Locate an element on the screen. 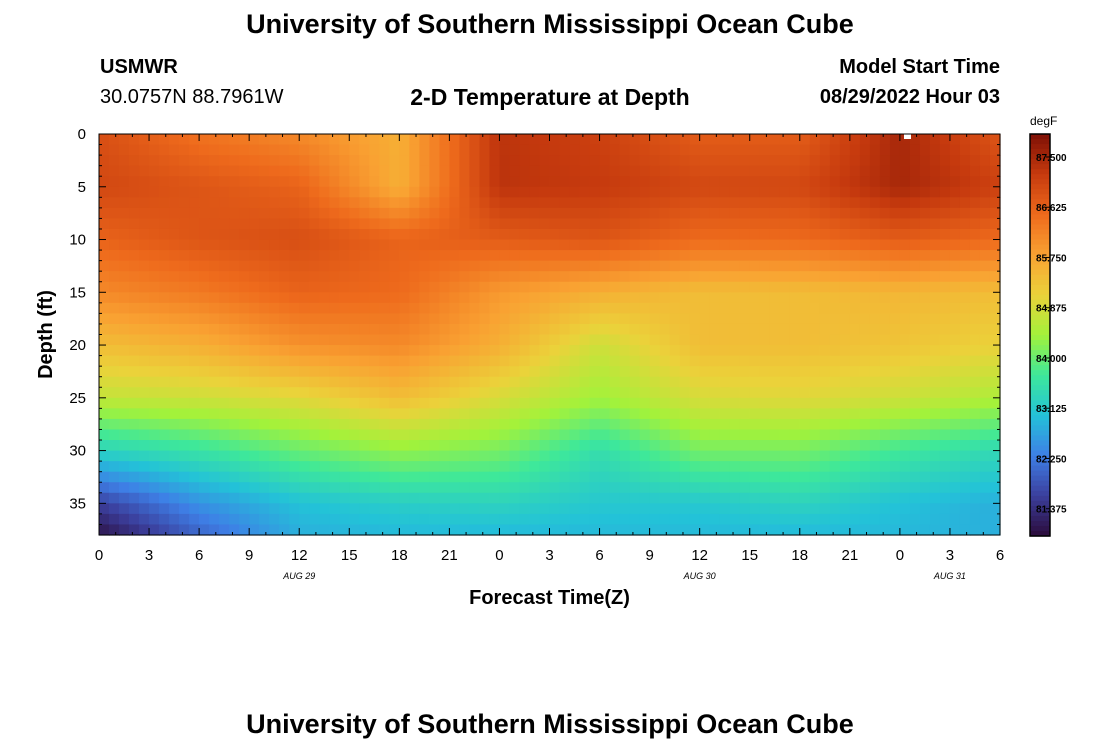 The image size is (1100, 750). colorbar-tick-label: 85.750 is located at coordinates (1051, 258).